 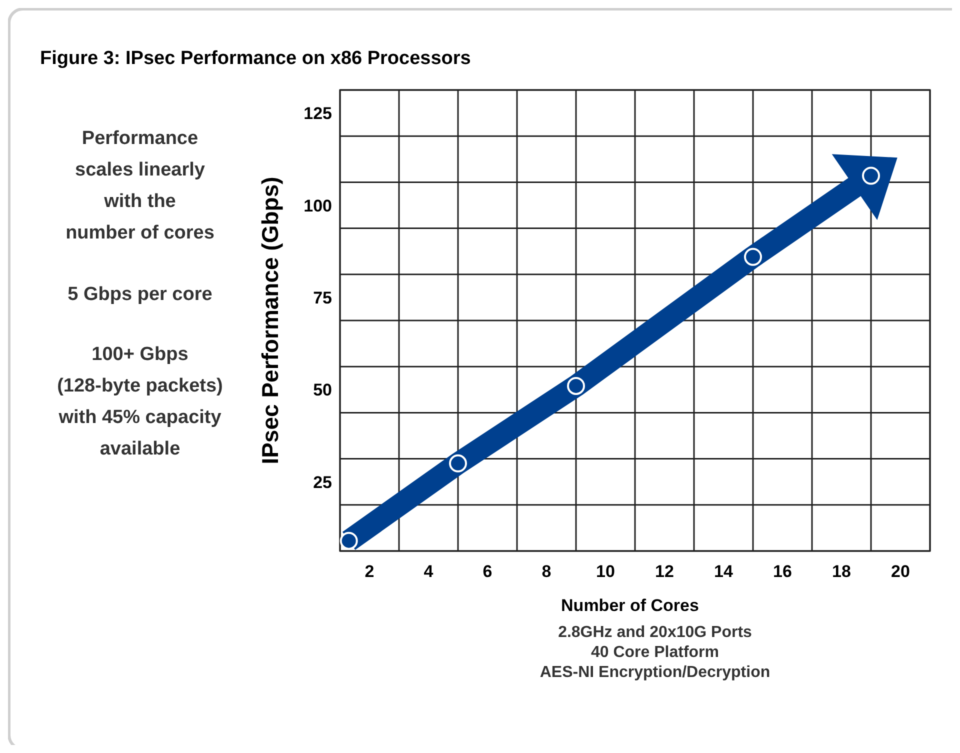 I want to click on x-tick-label: 10, so click(x=605, y=571).